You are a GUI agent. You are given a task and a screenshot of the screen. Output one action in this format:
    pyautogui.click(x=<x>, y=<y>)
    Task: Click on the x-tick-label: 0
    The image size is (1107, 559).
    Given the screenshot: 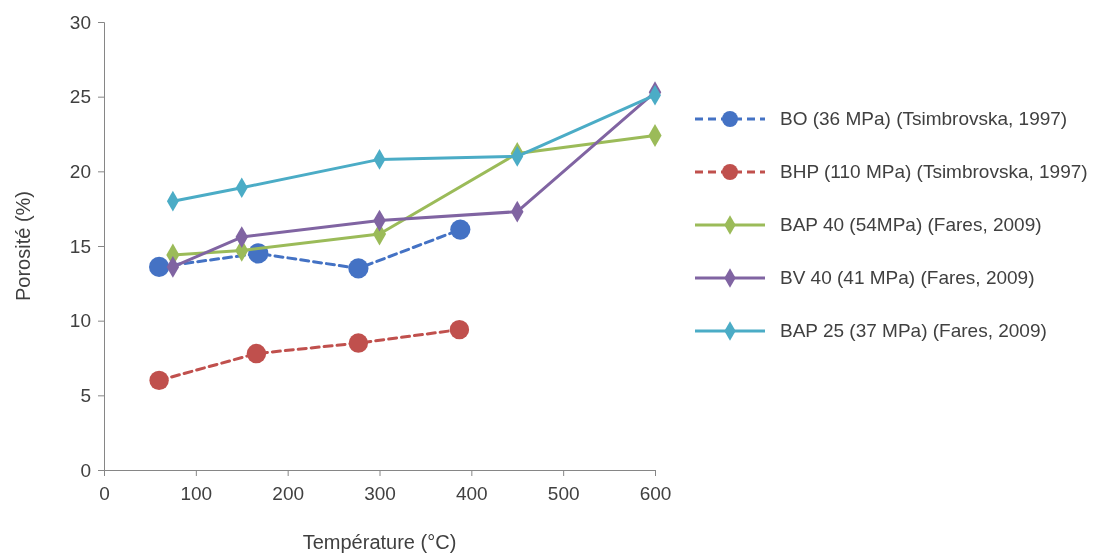 What is the action you would take?
    pyautogui.click(x=104, y=493)
    